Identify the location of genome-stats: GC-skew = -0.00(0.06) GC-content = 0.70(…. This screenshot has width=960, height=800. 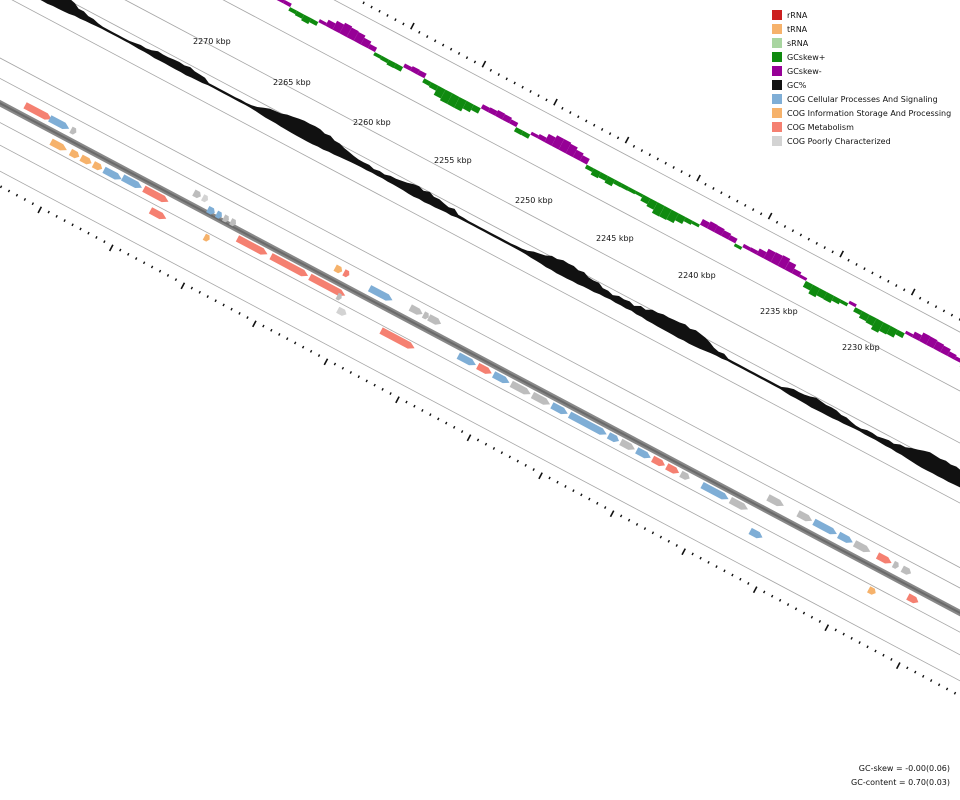
(900, 776).